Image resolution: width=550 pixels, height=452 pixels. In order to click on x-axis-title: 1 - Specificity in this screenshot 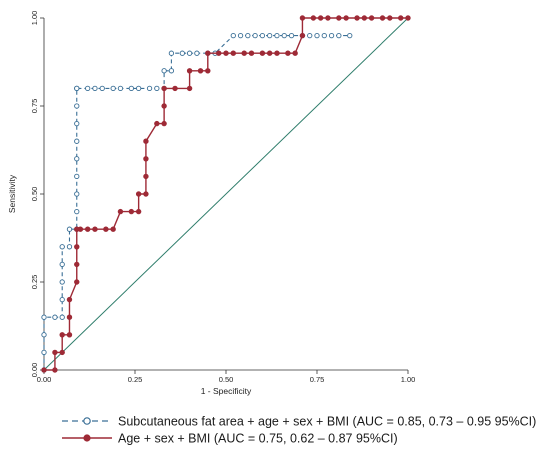, I will do `click(226, 391)`.